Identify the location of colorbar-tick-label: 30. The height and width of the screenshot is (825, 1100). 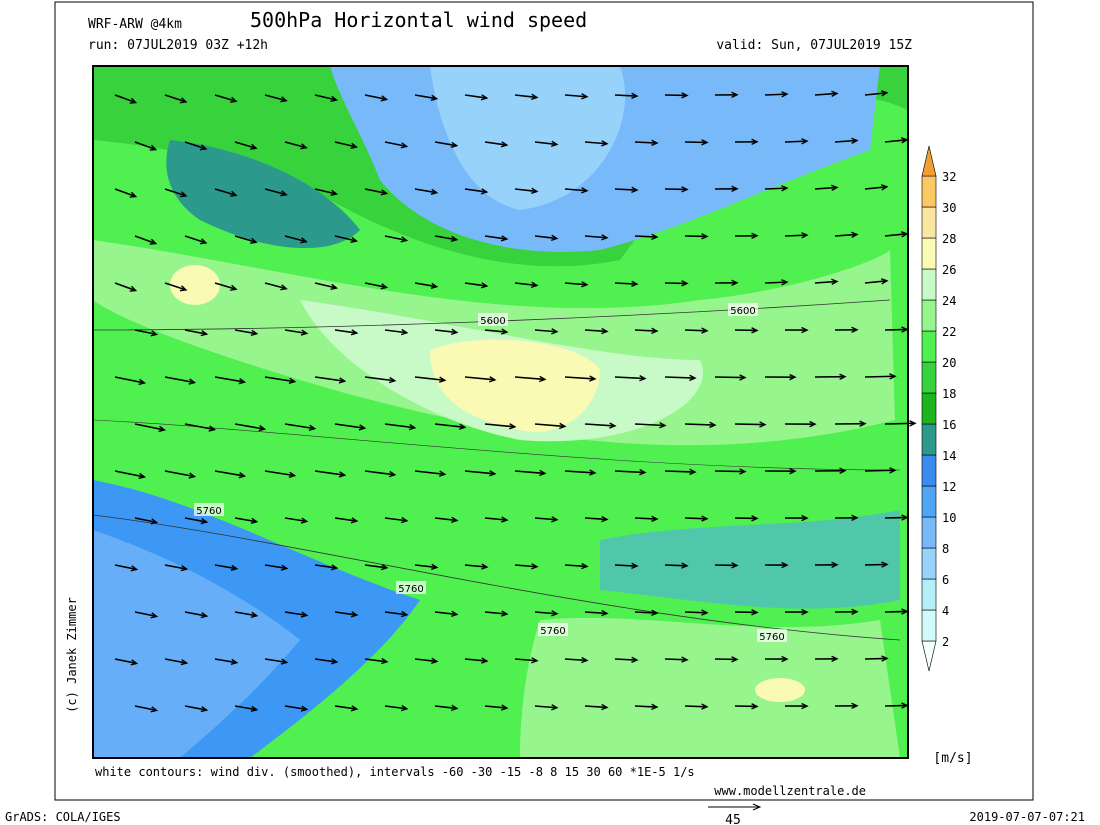
(949, 208).